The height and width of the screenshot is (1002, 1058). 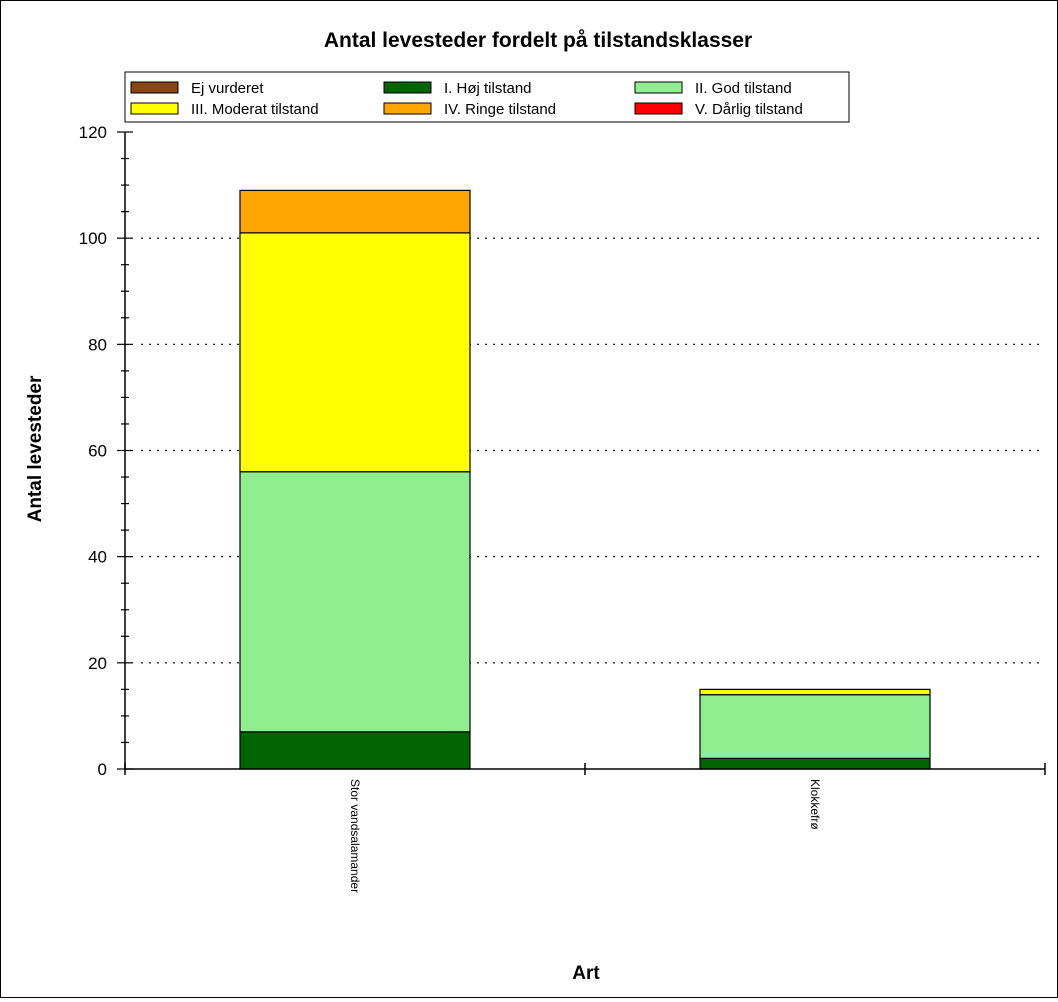 What do you see at coordinates (35, 448) in the screenshot?
I see `y-axis-title: Antal levesteder` at bounding box center [35, 448].